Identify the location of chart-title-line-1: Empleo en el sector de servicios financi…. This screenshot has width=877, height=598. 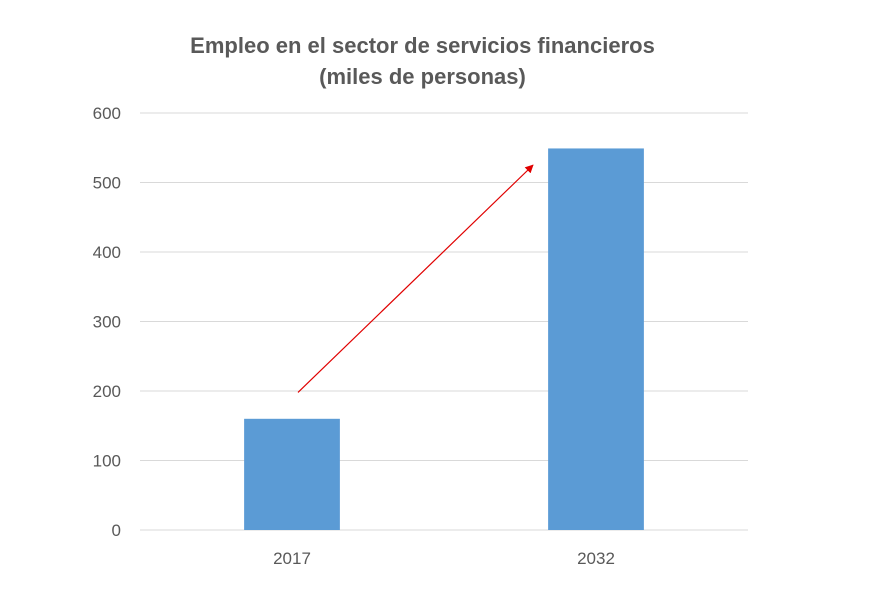
(422, 45).